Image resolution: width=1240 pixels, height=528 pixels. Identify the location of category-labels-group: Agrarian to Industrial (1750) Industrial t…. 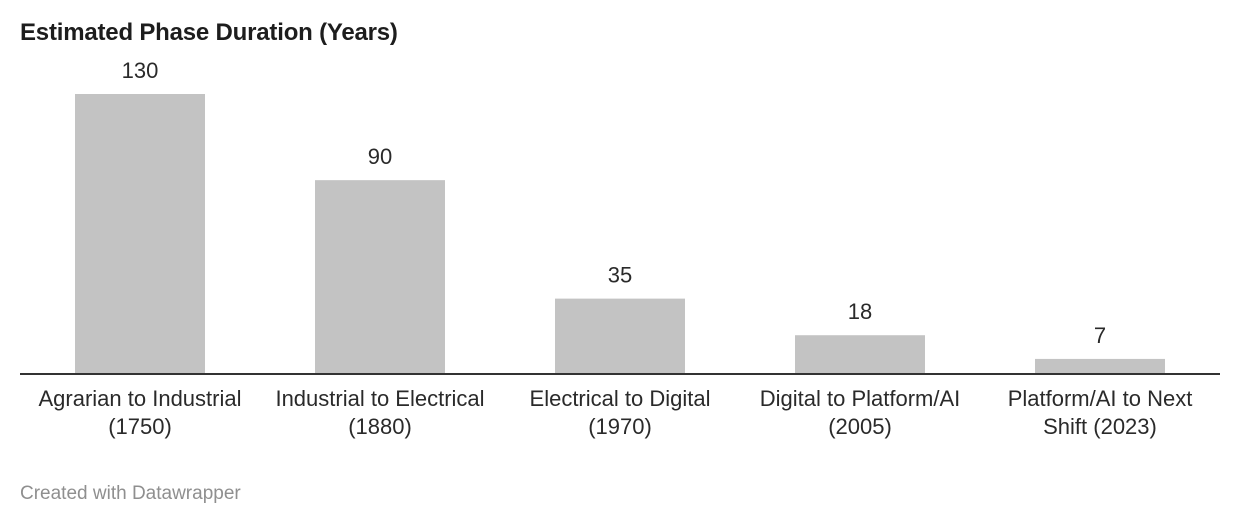
(616, 412).